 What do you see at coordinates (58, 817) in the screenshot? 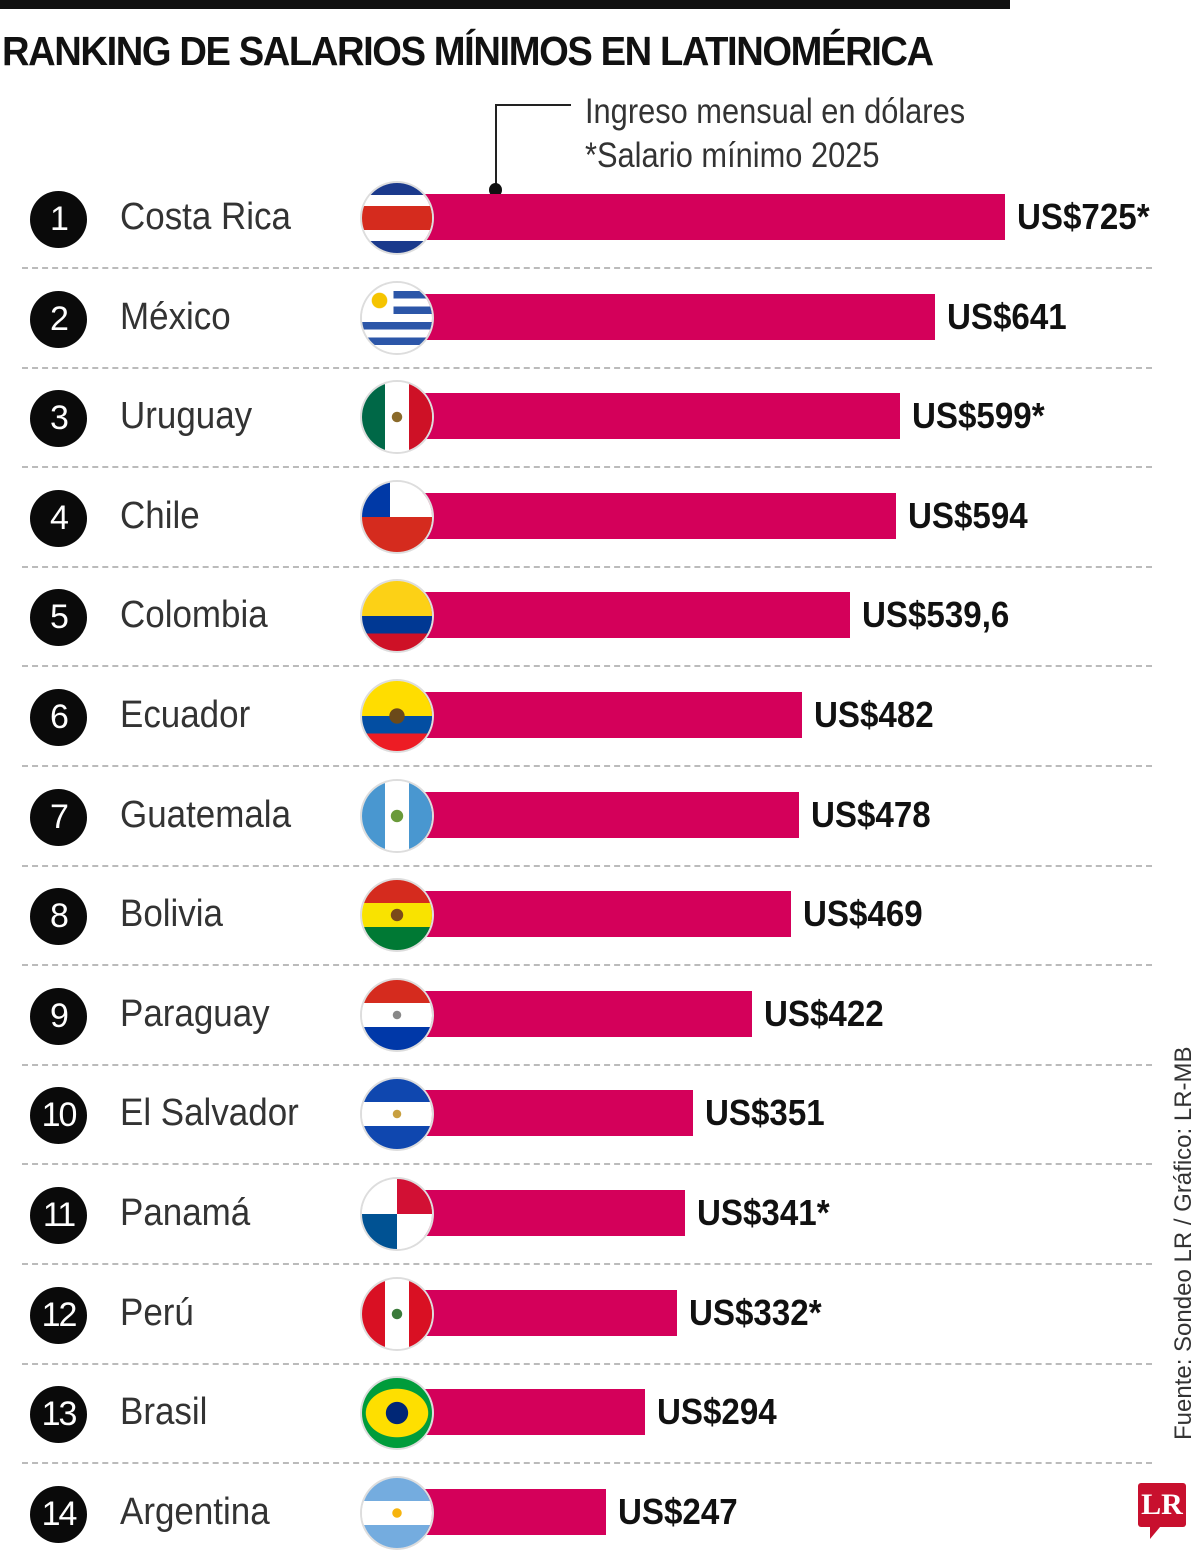
I see `rank-badge: 7` at bounding box center [58, 817].